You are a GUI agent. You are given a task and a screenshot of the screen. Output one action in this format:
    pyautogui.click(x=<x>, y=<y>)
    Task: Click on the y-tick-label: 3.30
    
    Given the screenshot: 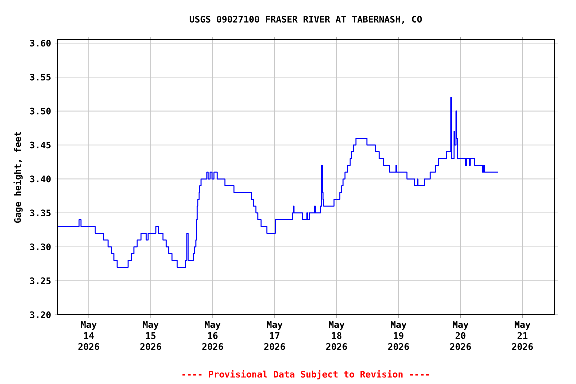 What is the action you would take?
    pyautogui.click(x=40, y=247)
    